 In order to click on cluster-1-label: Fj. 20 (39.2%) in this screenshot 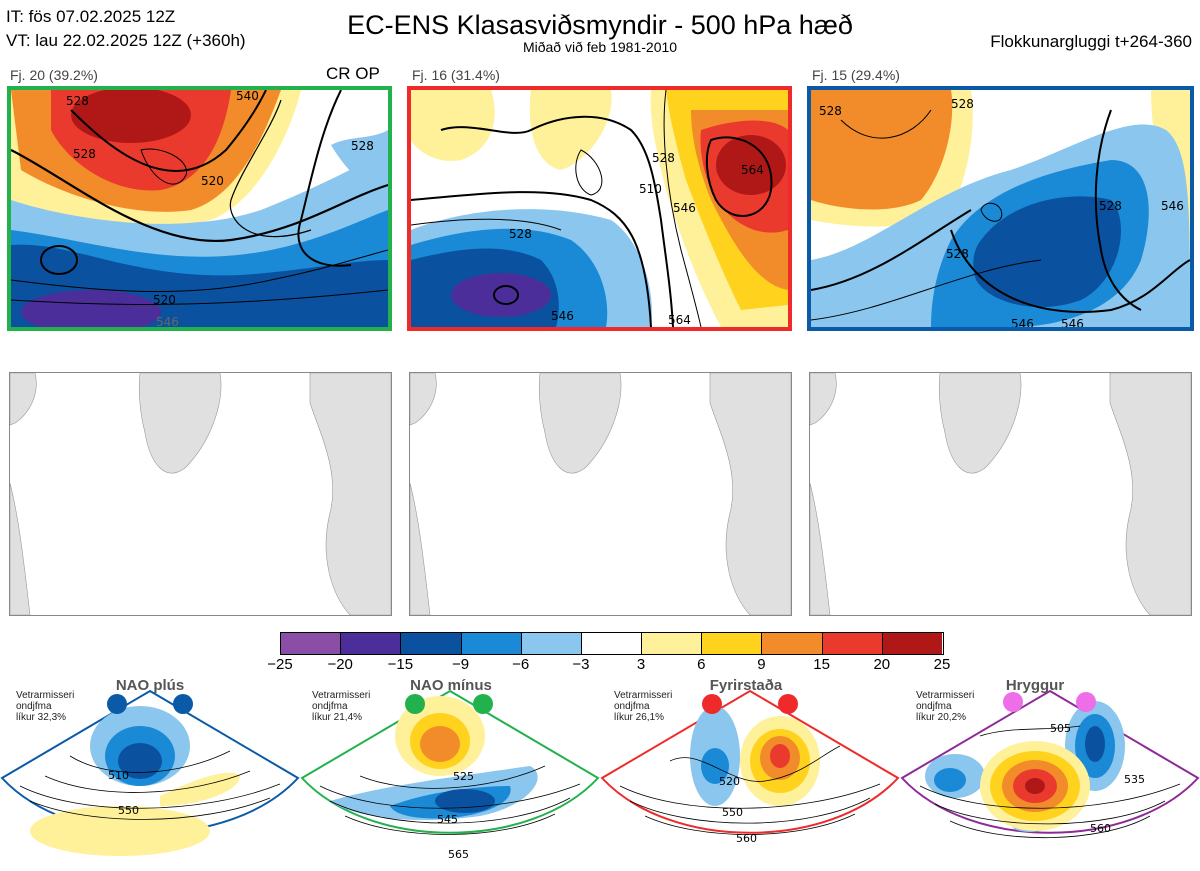, I will do `click(54, 75)`.